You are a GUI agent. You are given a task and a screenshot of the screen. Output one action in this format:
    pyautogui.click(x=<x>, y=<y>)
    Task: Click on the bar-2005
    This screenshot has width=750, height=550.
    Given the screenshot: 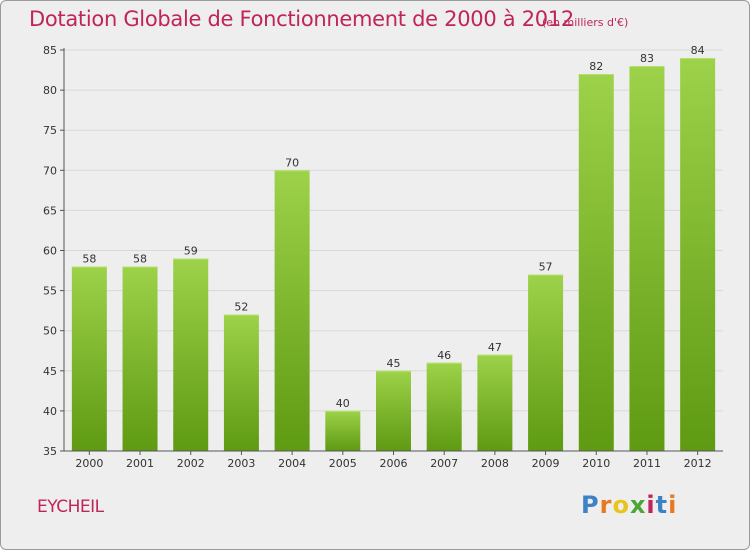 What is the action you would take?
    pyautogui.click(x=343, y=430)
    